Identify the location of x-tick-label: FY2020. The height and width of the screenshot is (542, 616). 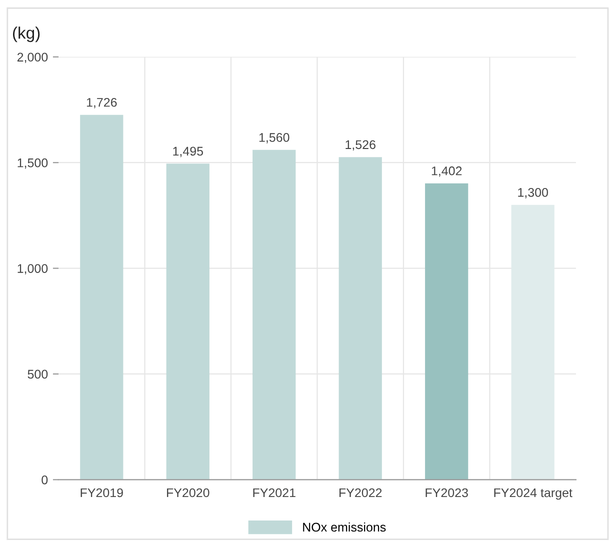
(188, 493).